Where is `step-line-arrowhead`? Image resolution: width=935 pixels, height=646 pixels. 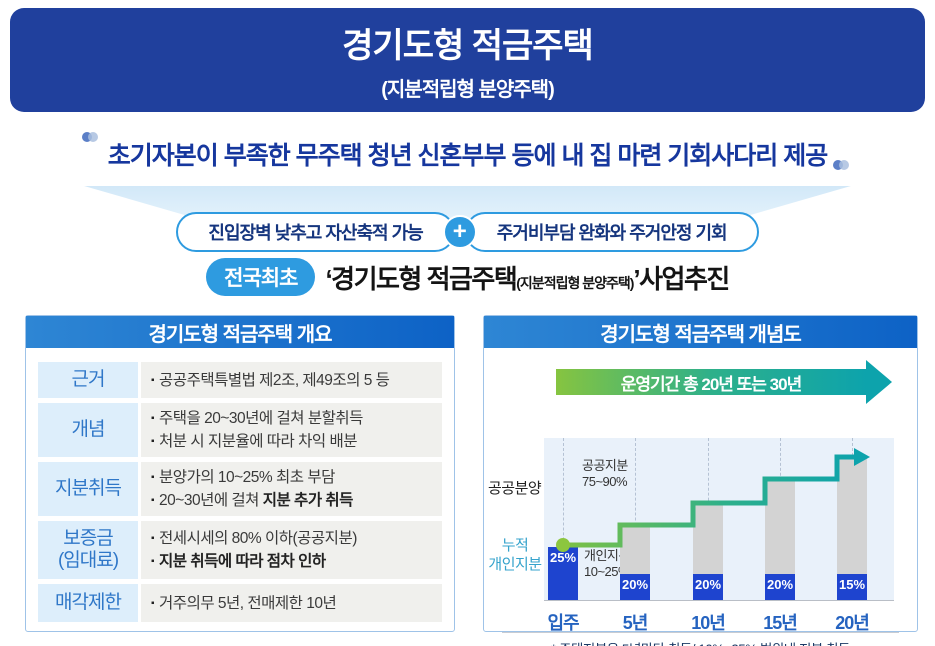
step-line-arrowhead is located at coordinates (862, 457).